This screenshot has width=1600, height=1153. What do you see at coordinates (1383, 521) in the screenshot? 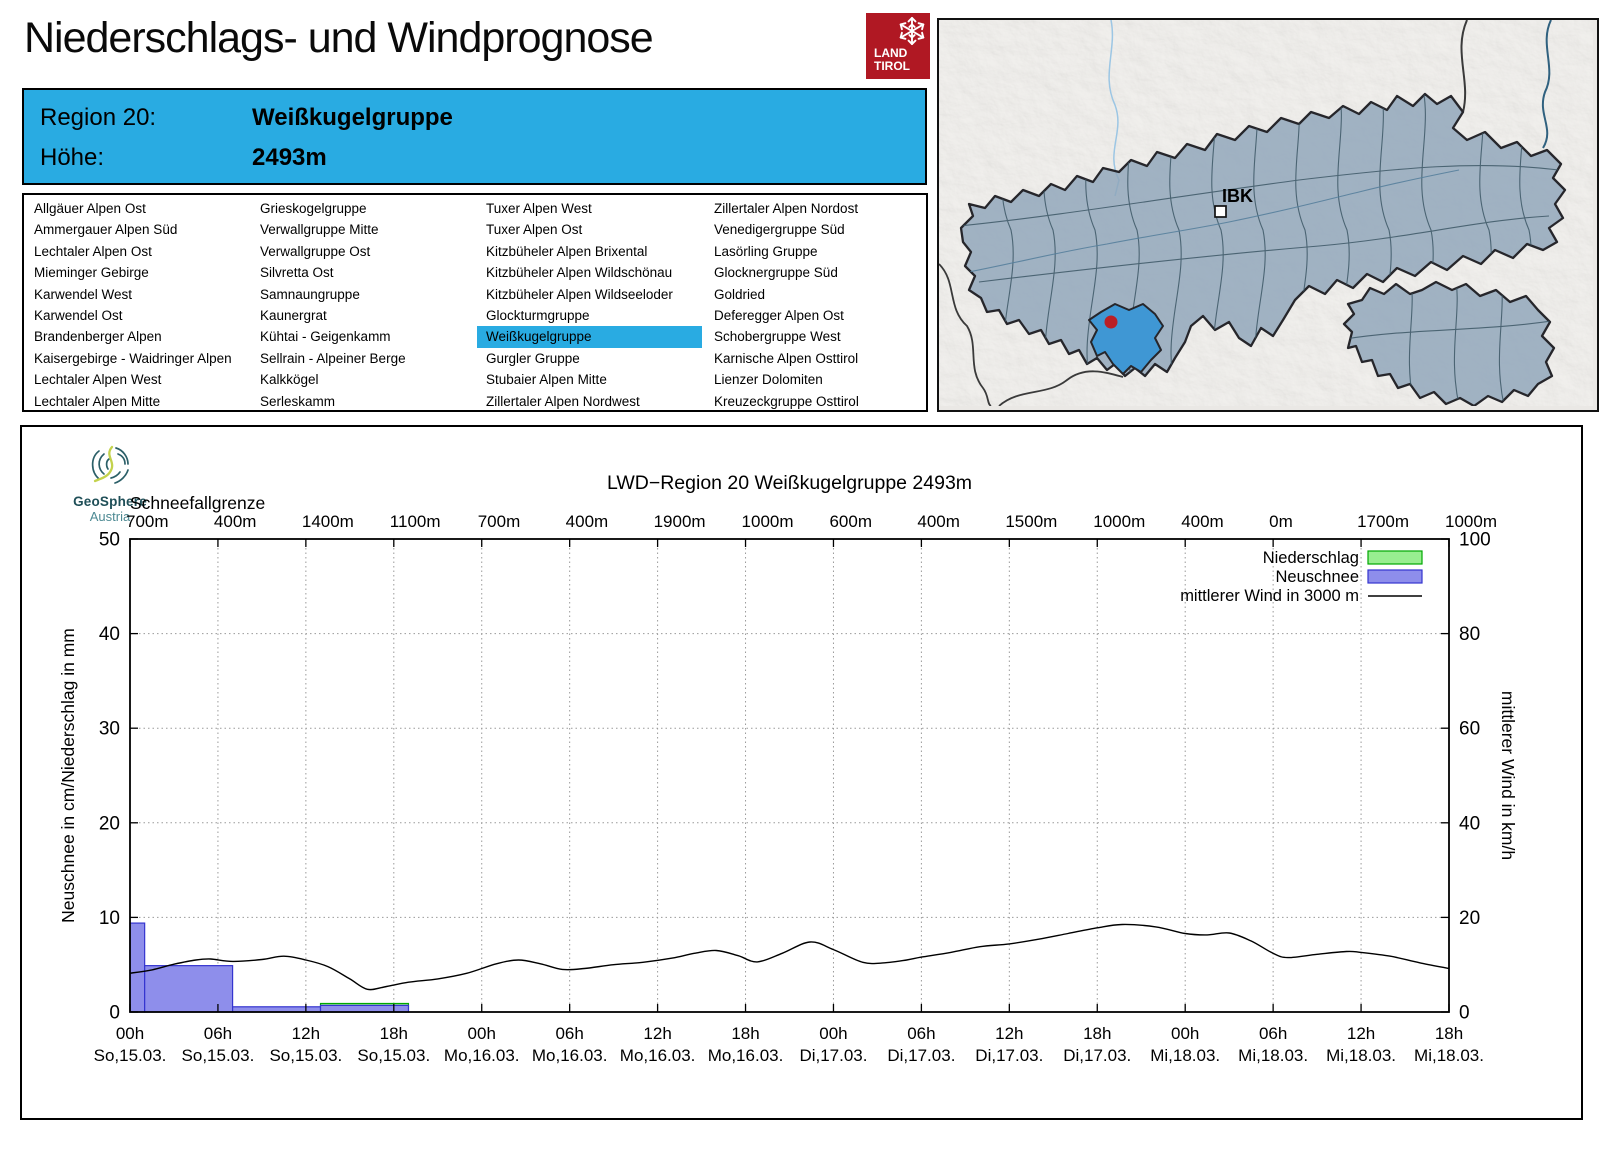
I see `snowline-value: 1700m` at bounding box center [1383, 521].